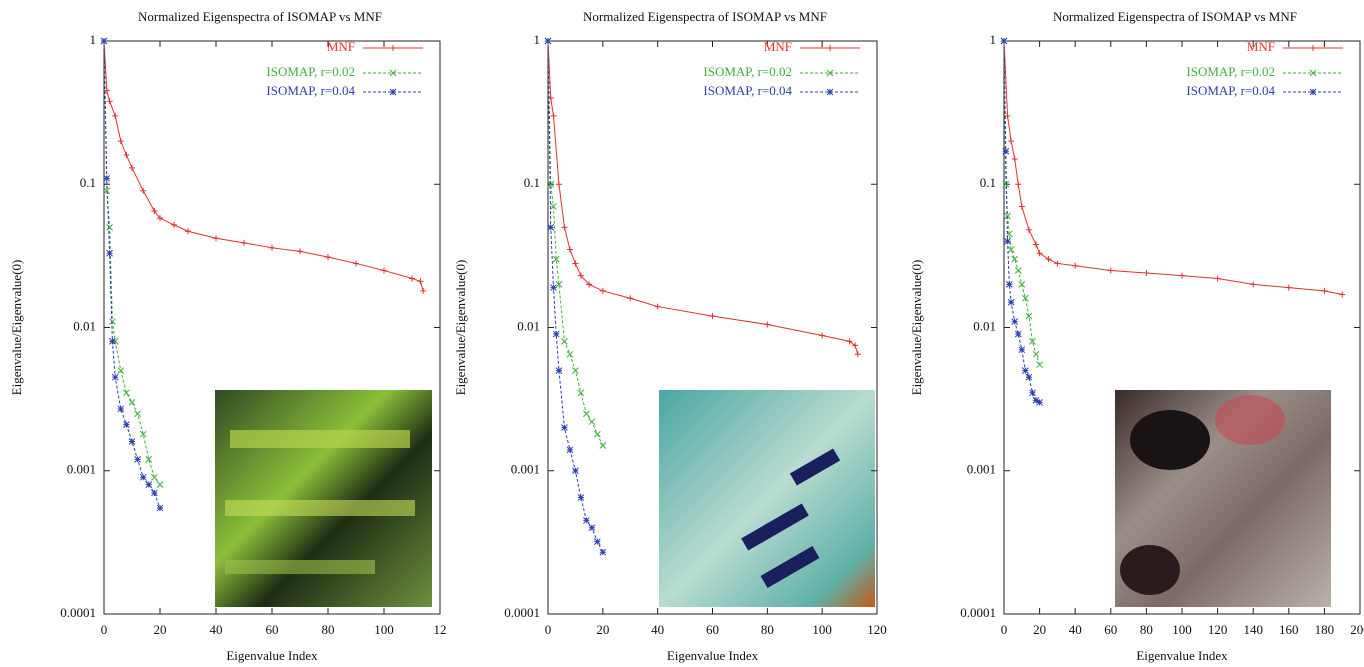  I want to click on x-tick-label: 140, so click(1253, 629).